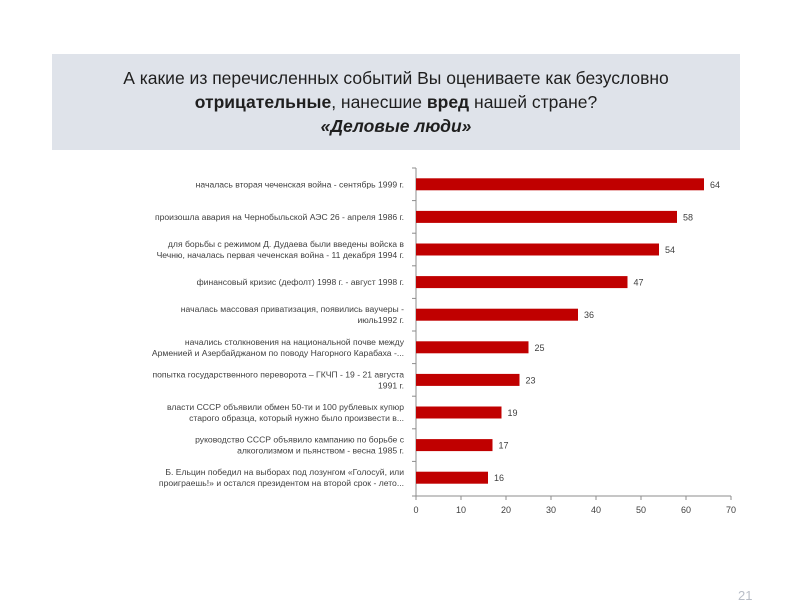 This screenshot has height=603, width=800. What do you see at coordinates (686, 510) in the screenshot?
I see `x-tick-label: 60` at bounding box center [686, 510].